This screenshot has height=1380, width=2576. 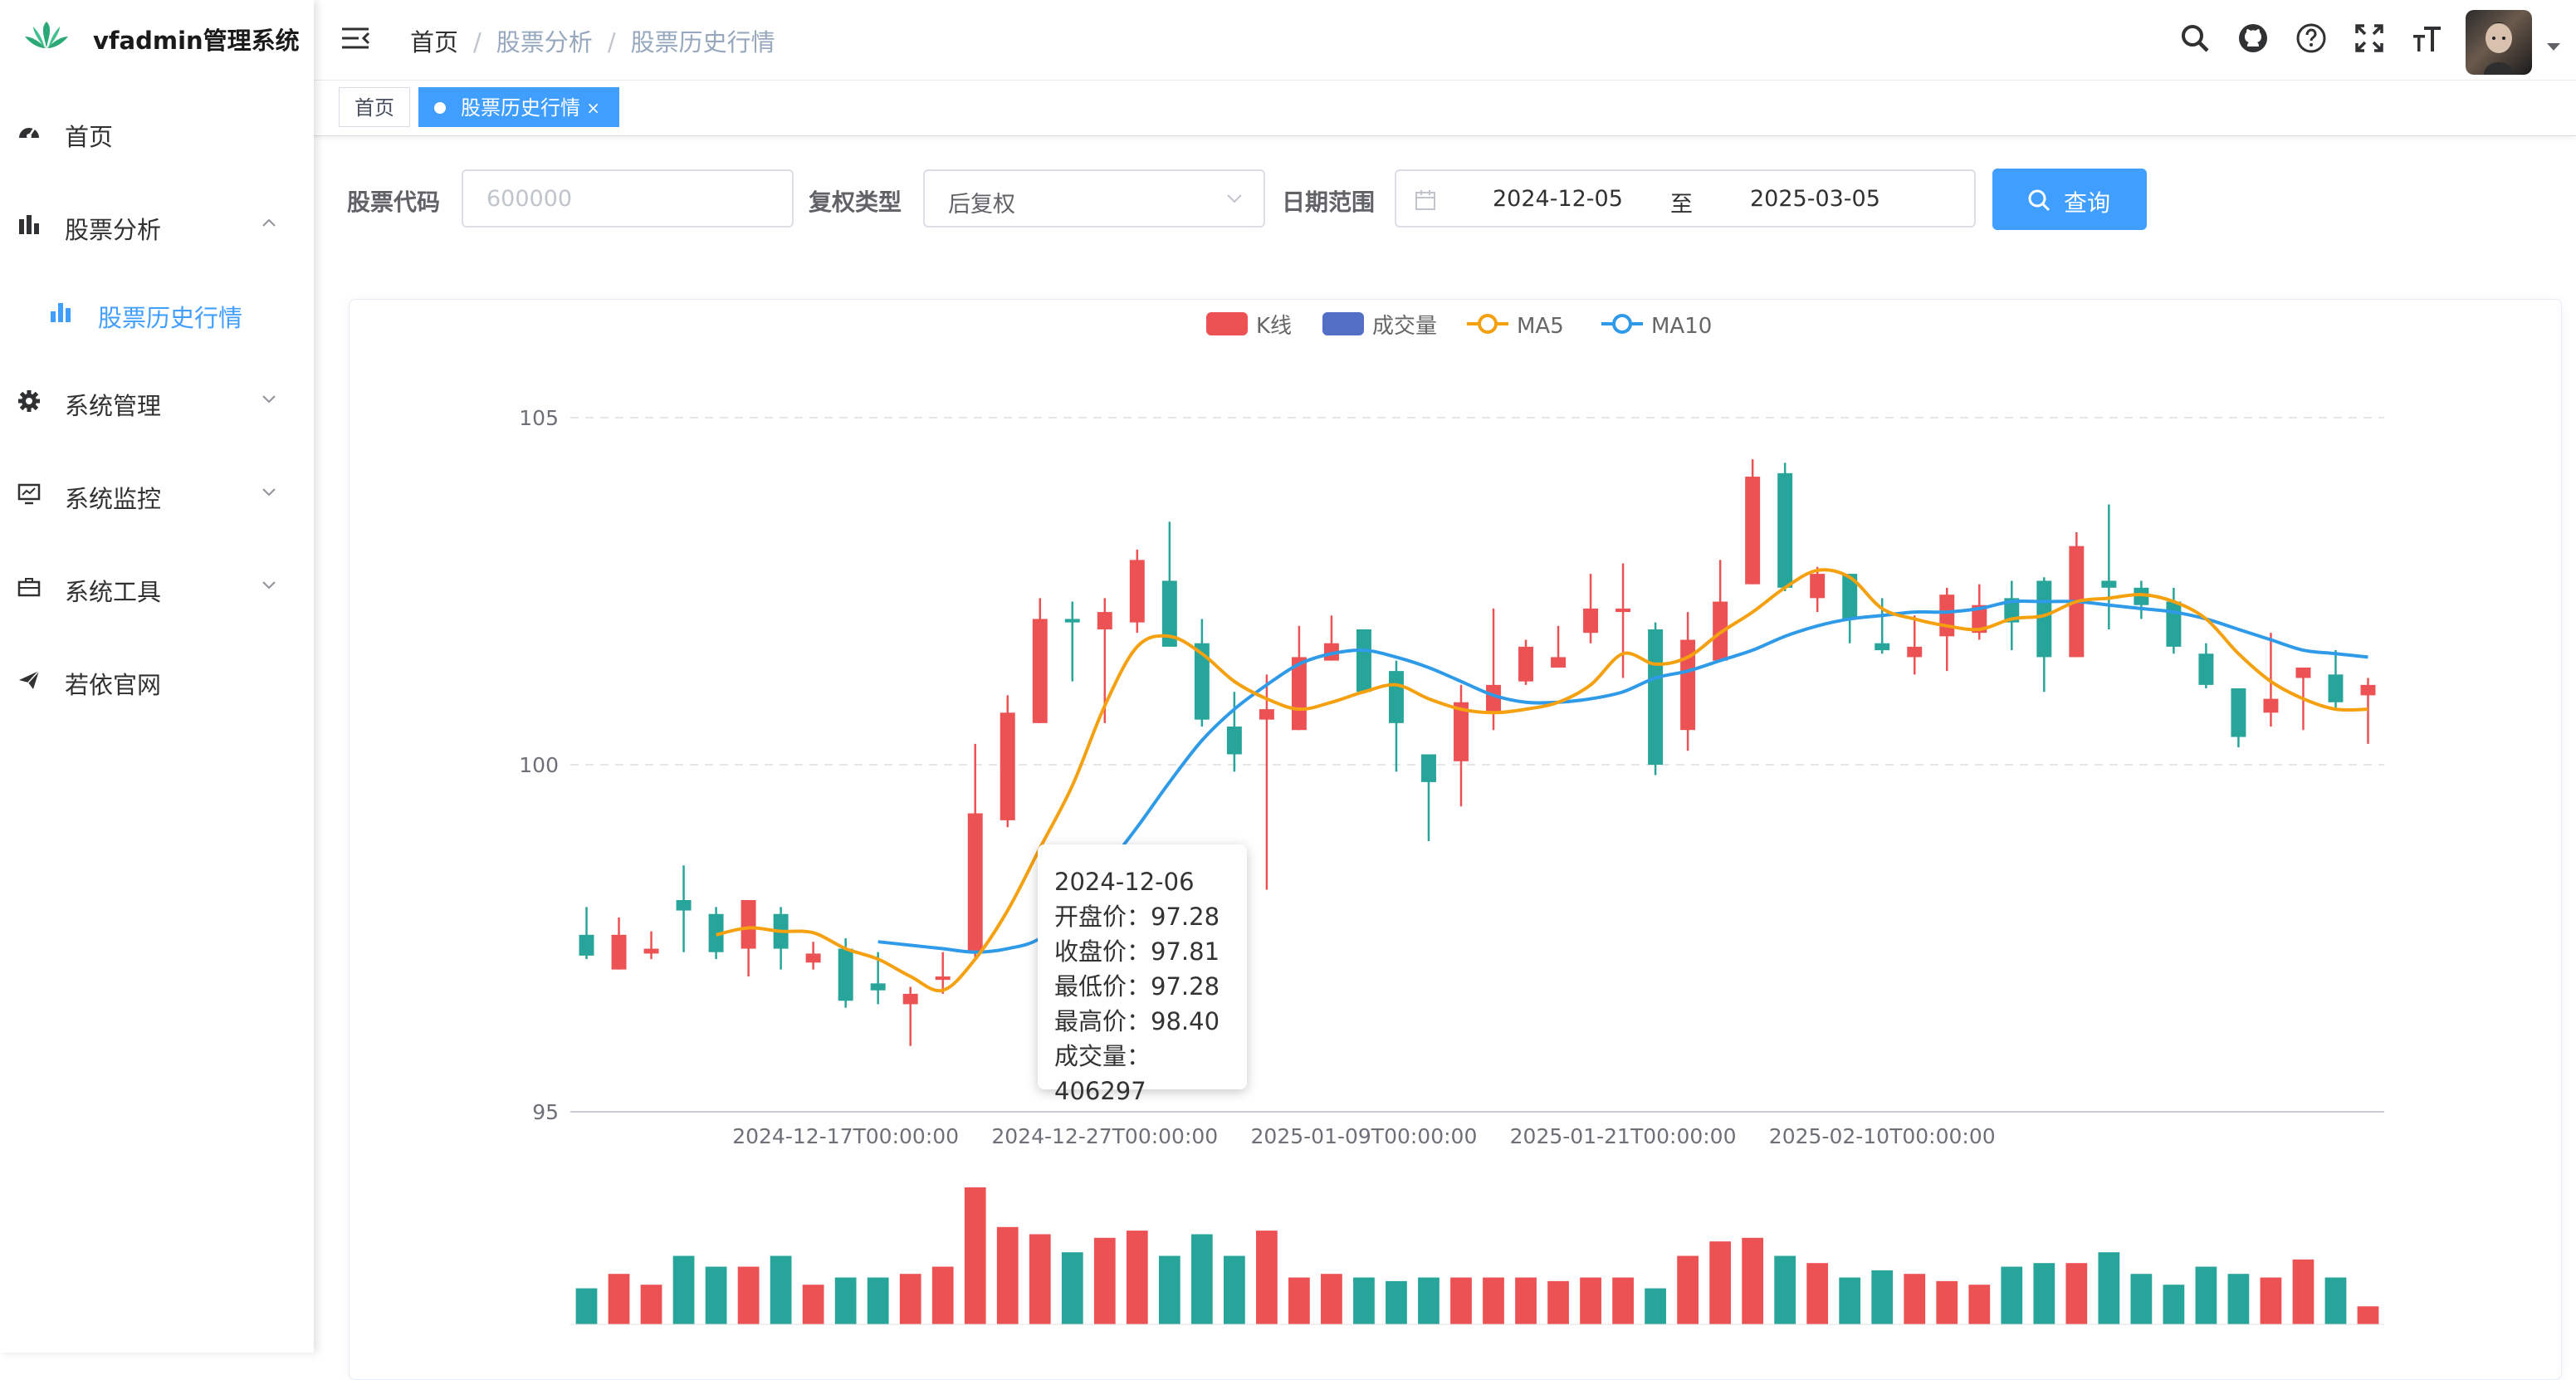 I want to click on logo: vfadmin管理系统, so click(x=157, y=37).